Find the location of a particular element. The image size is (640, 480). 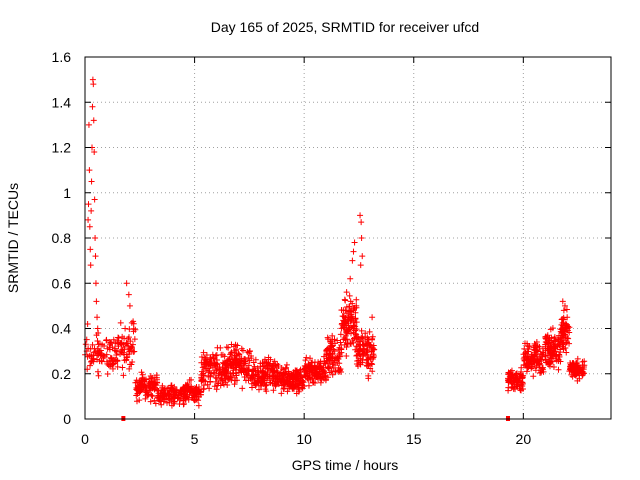

x-axis-label: GPS time / hours is located at coordinates (345, 465).